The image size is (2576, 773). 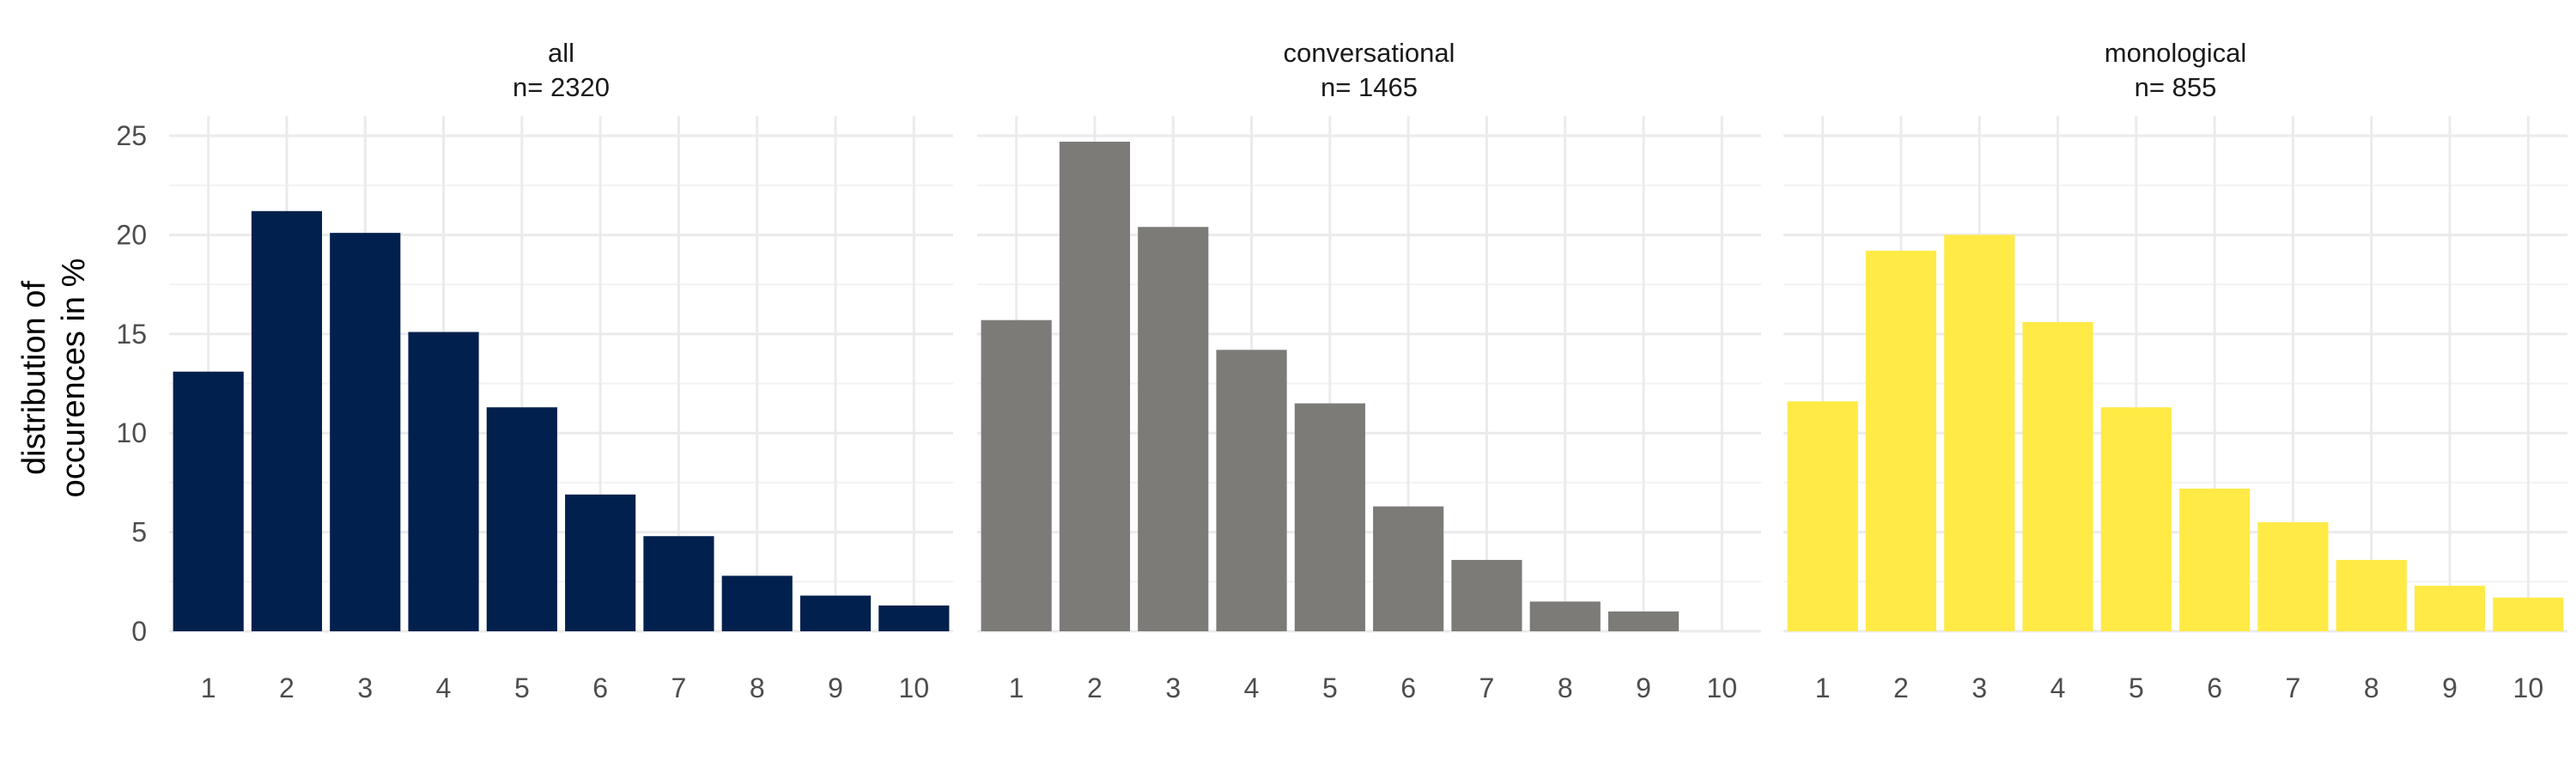 I want to click on y-tick-label: 5, so click(x=139, y=532).